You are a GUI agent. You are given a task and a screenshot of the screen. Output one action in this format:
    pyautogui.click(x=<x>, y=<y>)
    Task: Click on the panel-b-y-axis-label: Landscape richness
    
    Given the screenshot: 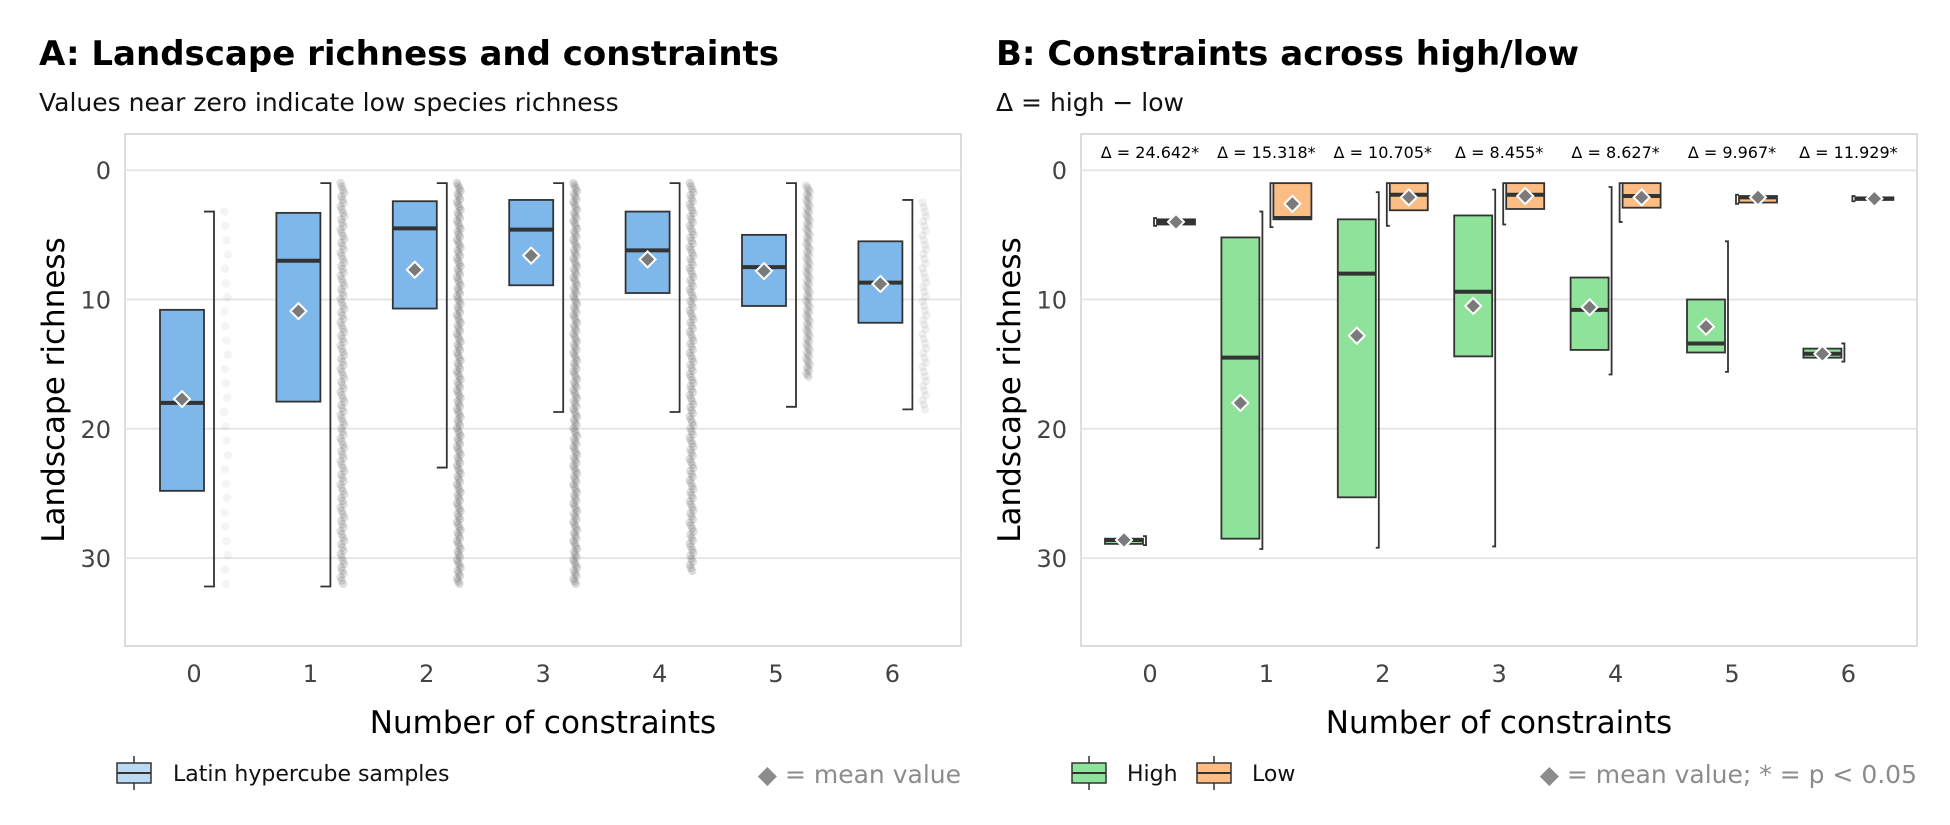 What is the action you would take?
    pyautogui.click(x=1010, y=389)
    